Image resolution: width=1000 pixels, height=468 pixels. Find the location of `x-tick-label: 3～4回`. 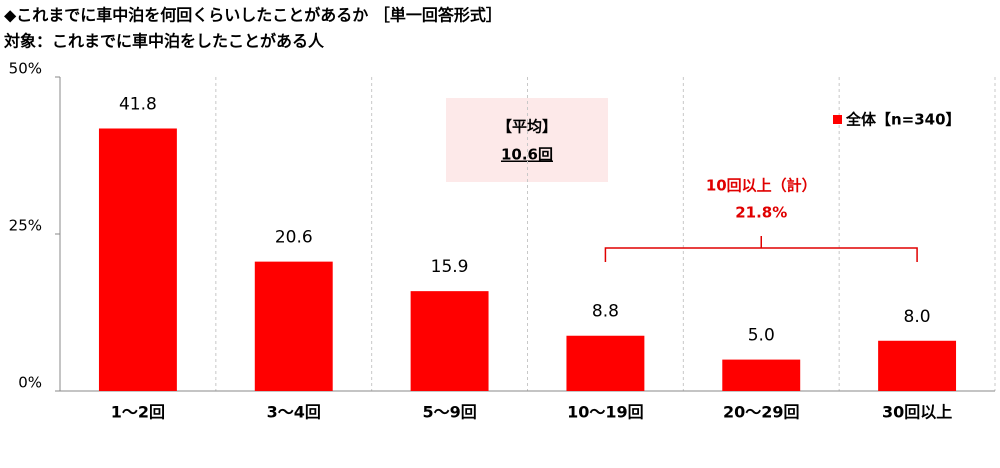

x-tick-label: 3～4回 is located at coordinates (294, 412).